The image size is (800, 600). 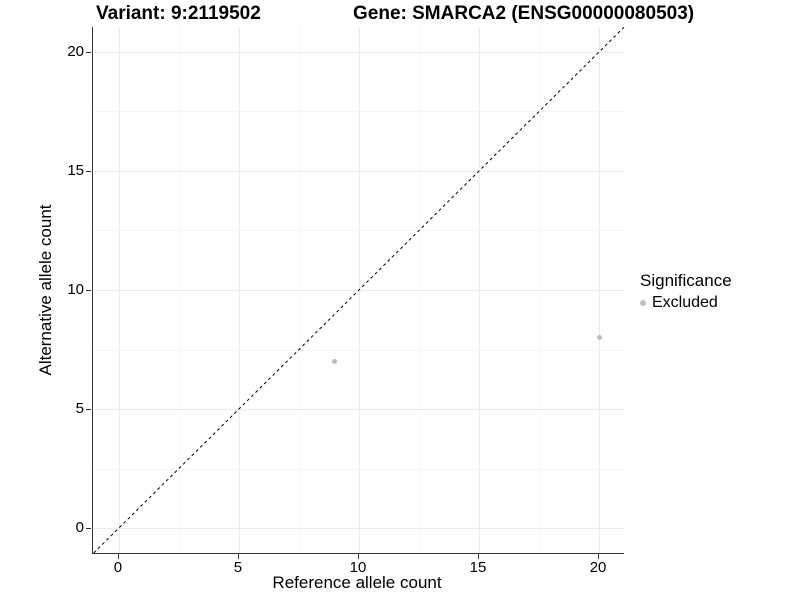 I want to click on y-tick-label: 5, so click(x=79, y=408).